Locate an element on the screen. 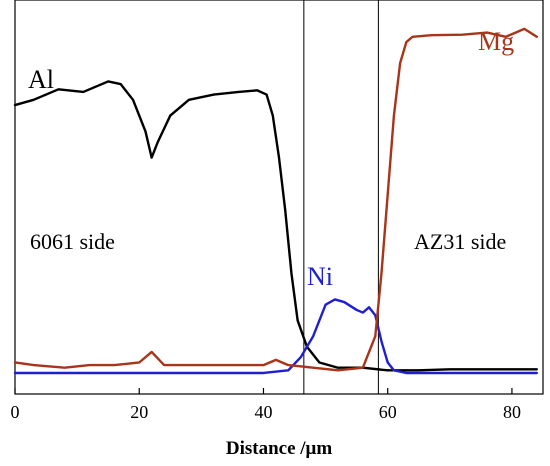  x-tick-label-0: 0 is located at coordinates (15, 412).